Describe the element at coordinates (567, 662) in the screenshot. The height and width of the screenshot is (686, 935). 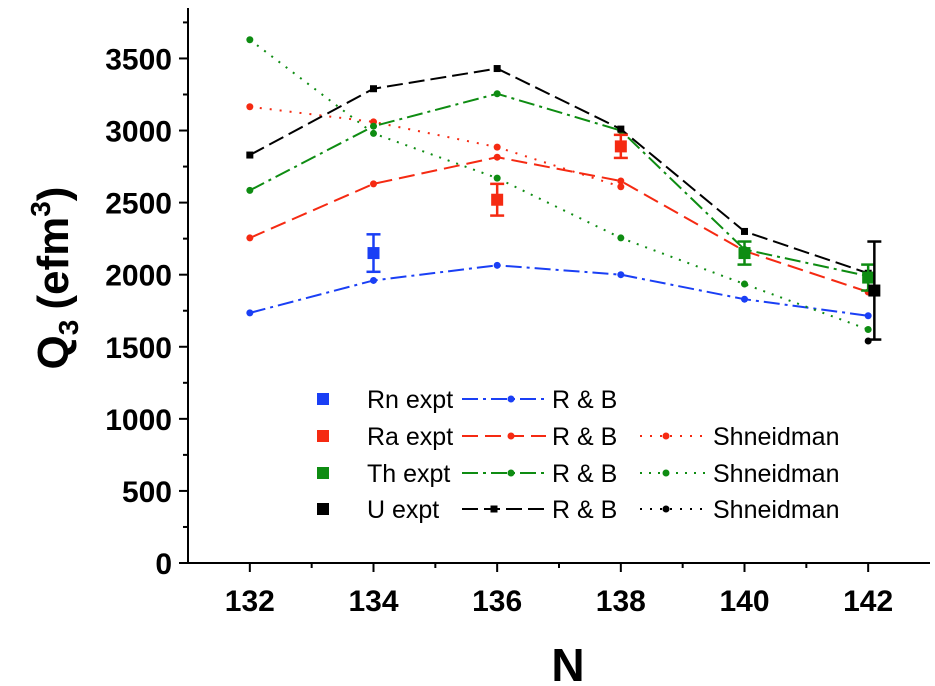
I see `x-axis-label: N` at that location.